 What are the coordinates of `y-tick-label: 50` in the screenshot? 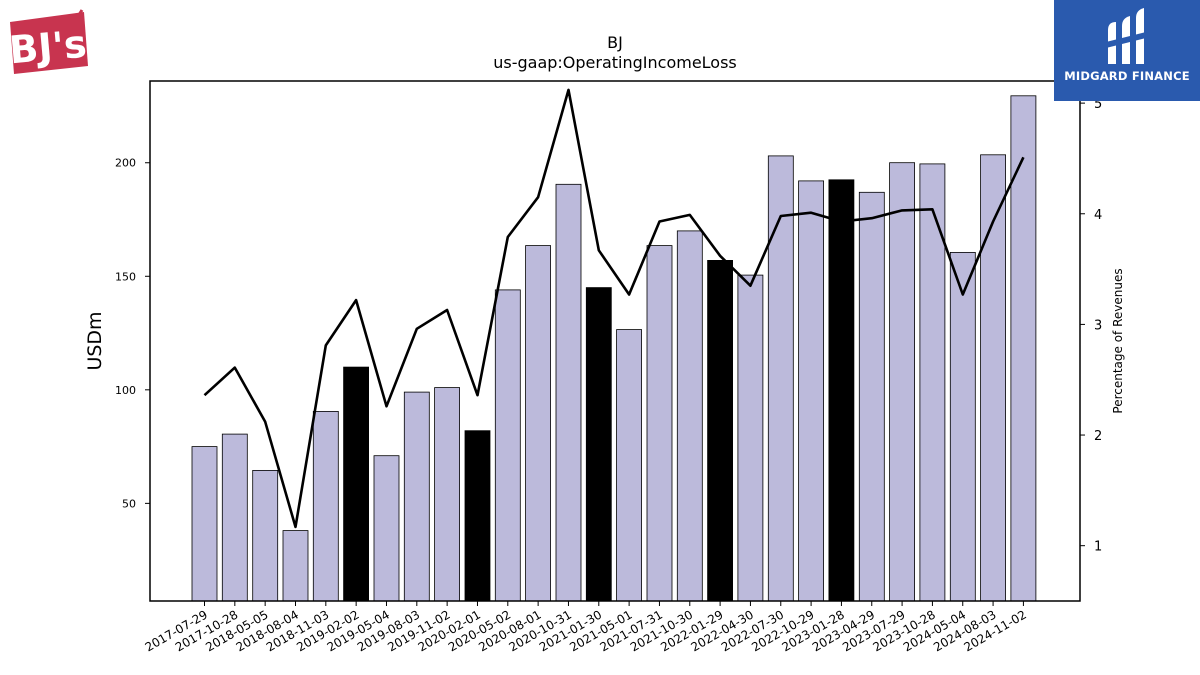 It's located at (129, 503).